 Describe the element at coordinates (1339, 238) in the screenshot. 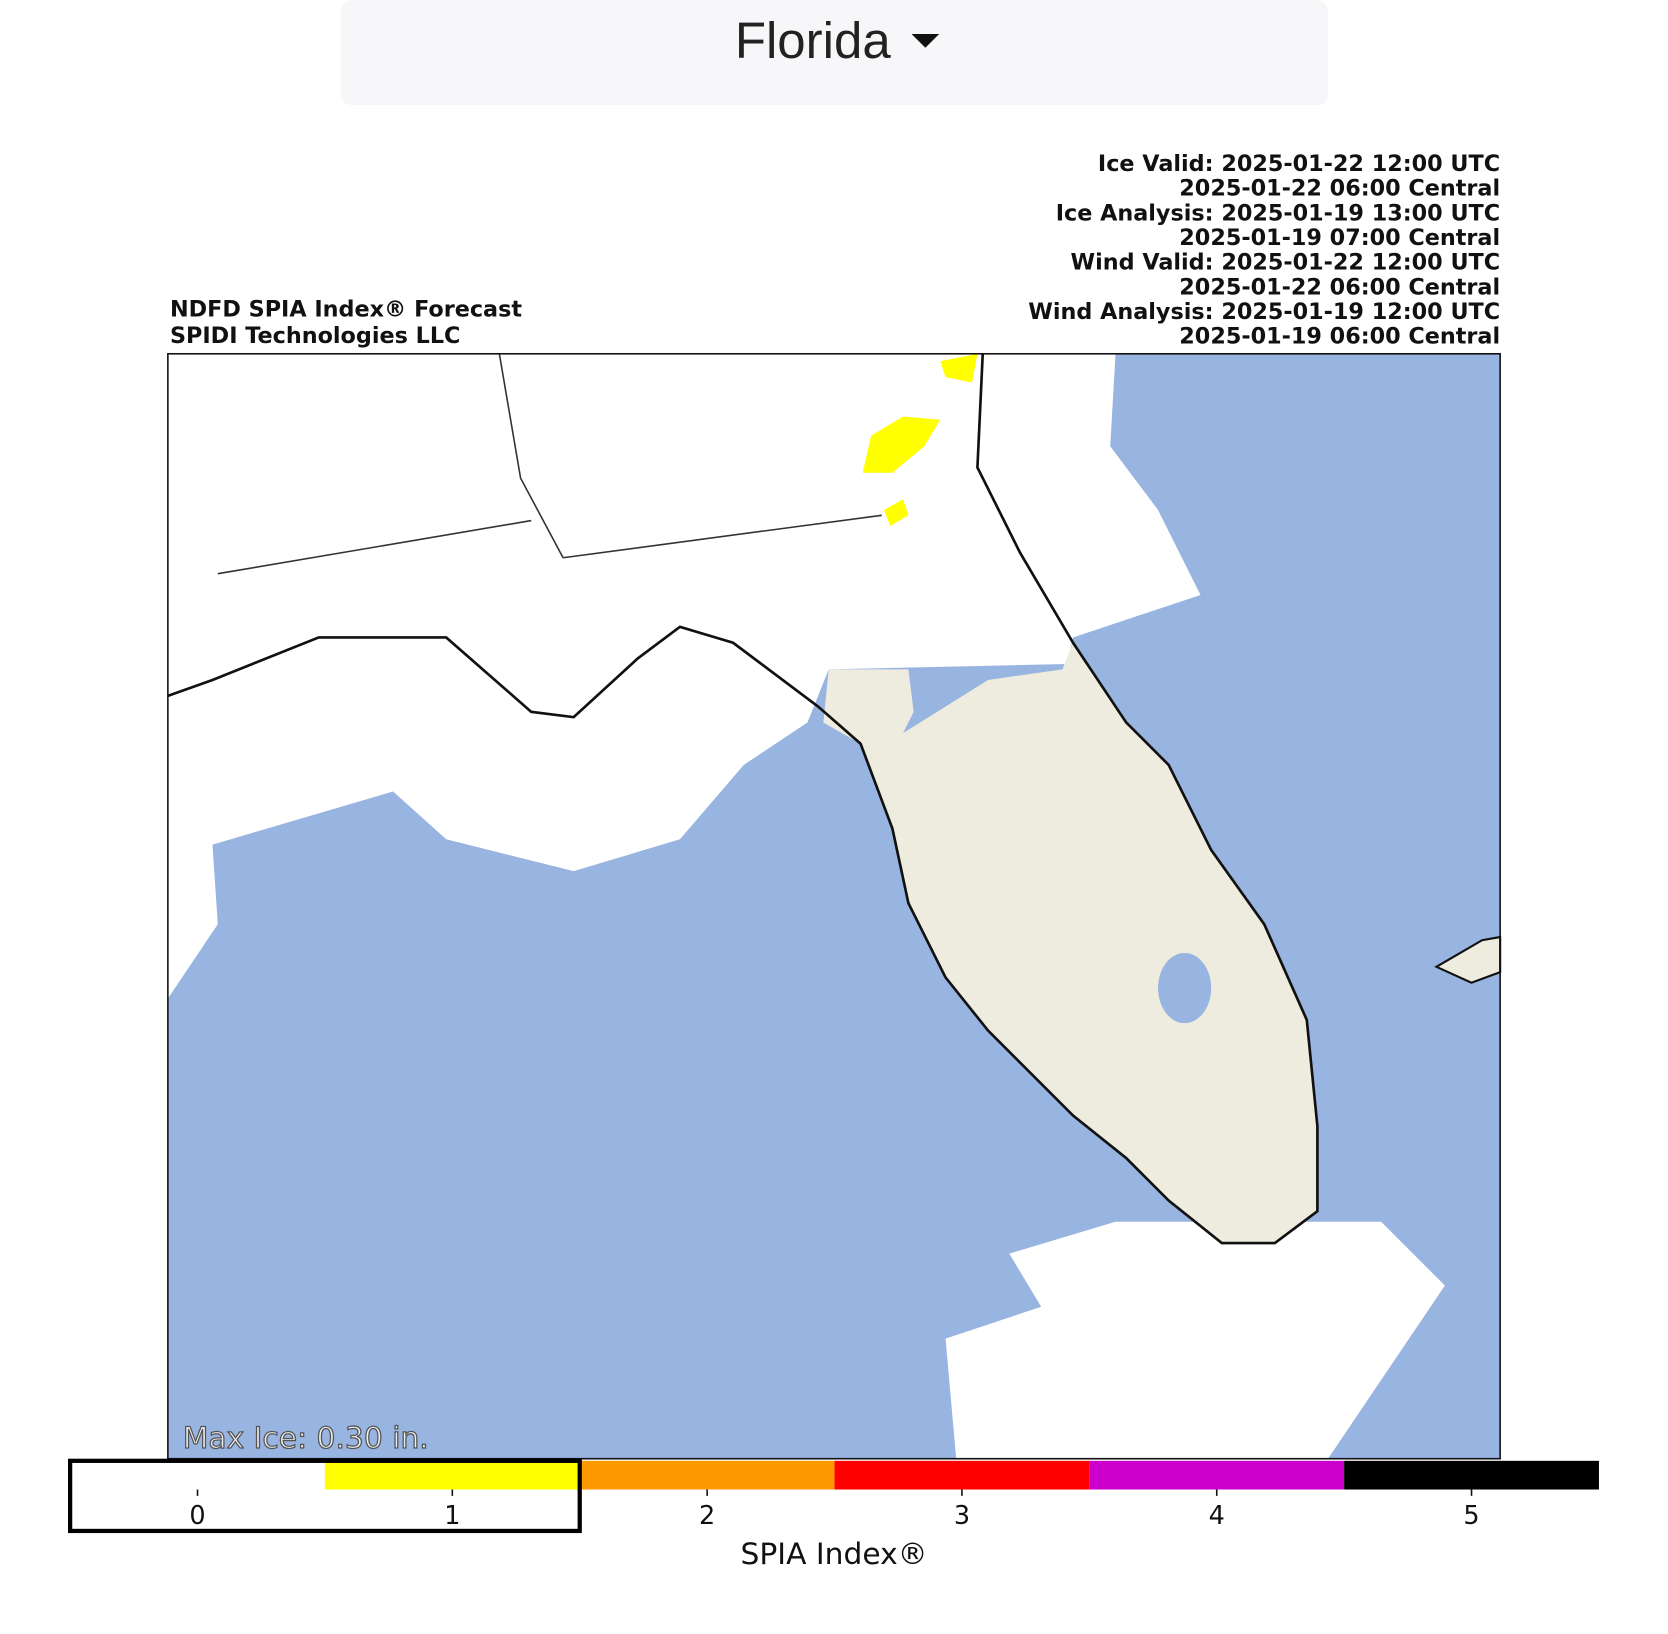

I see `time-line: 2025-01-19 07:00 Central` at that location.